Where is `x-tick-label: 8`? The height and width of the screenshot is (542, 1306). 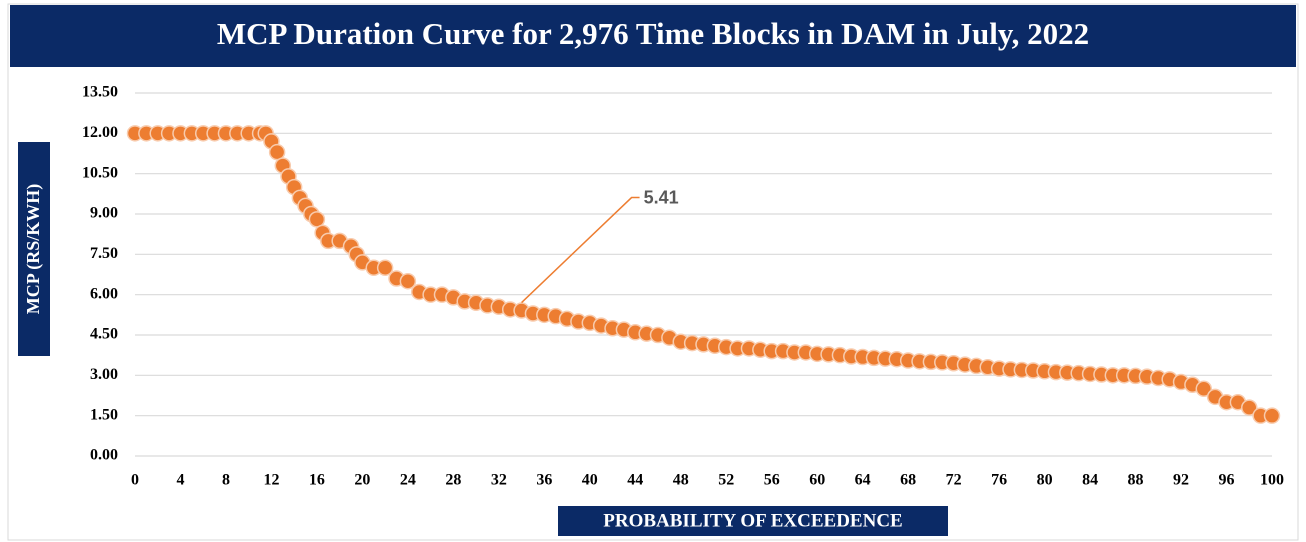 x-tick-label: 8 is located at coordinates (226, 480).